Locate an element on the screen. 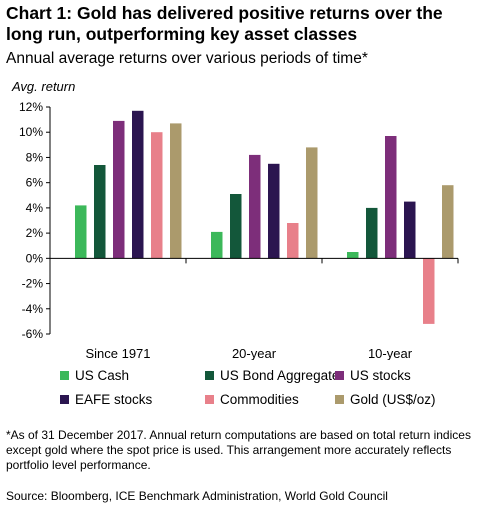 This screenshot has width=486, height=506. y-tick-label: 4% is located at coordinates (35, 208).